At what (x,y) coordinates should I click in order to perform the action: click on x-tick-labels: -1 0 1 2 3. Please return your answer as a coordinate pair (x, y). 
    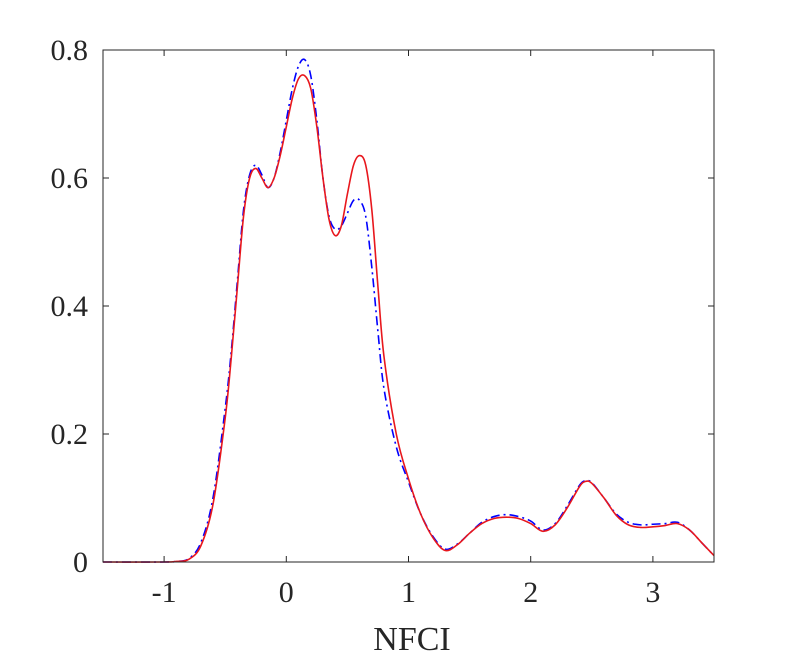
    Looking at the image, I should click on (406, 592).